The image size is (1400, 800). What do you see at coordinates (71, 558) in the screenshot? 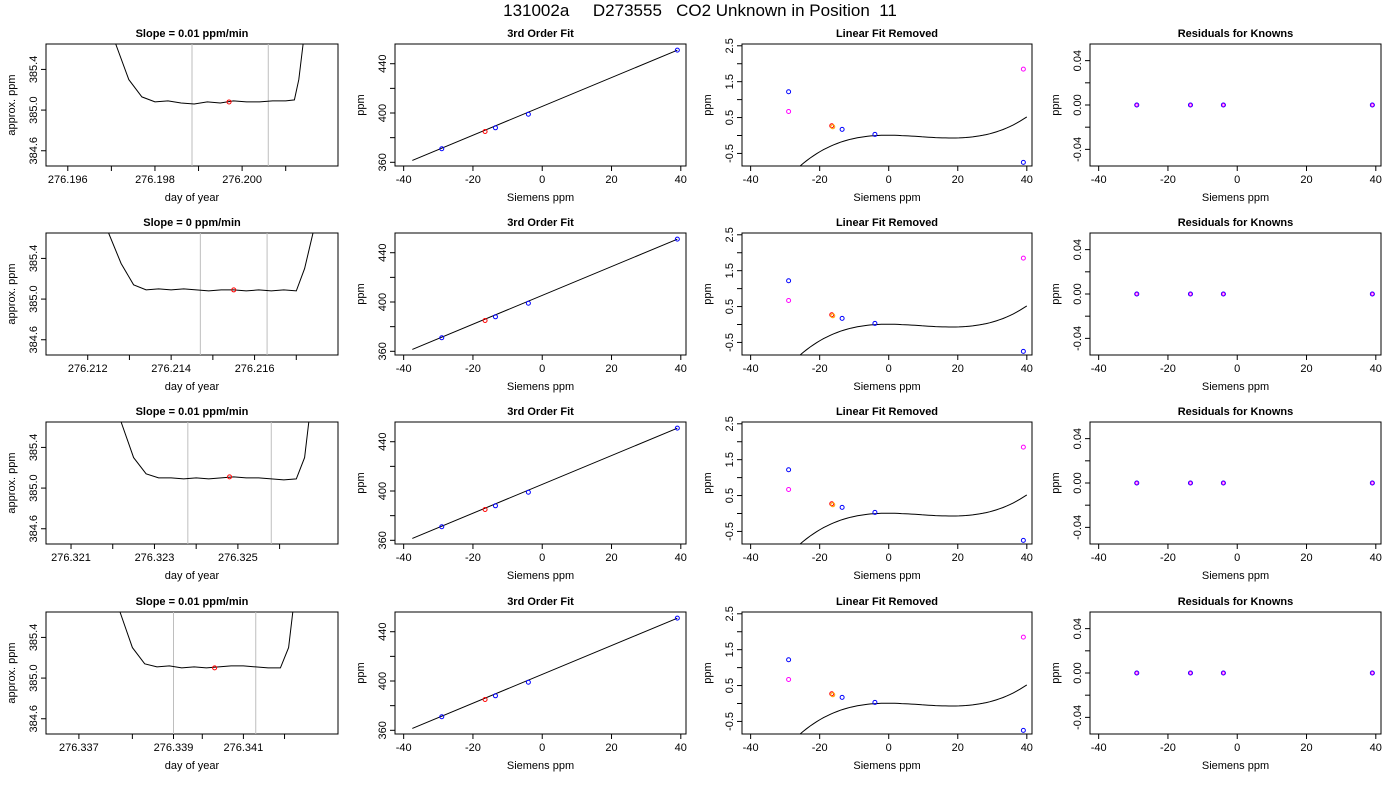
I see `x-tick-label: 276.321` at bounding box center [71, 558].